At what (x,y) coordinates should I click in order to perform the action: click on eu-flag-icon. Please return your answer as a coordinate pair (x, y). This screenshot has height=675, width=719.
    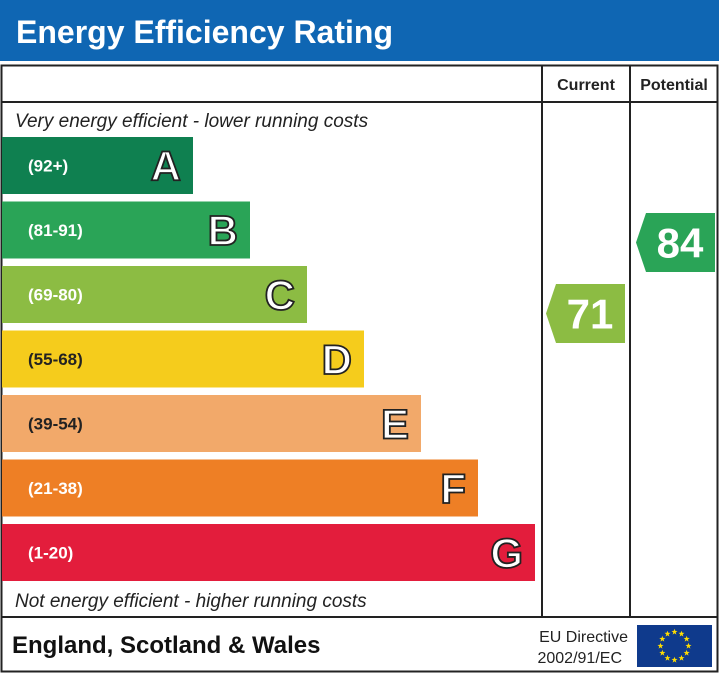
    Looking at the image, I should click on (674, 646).